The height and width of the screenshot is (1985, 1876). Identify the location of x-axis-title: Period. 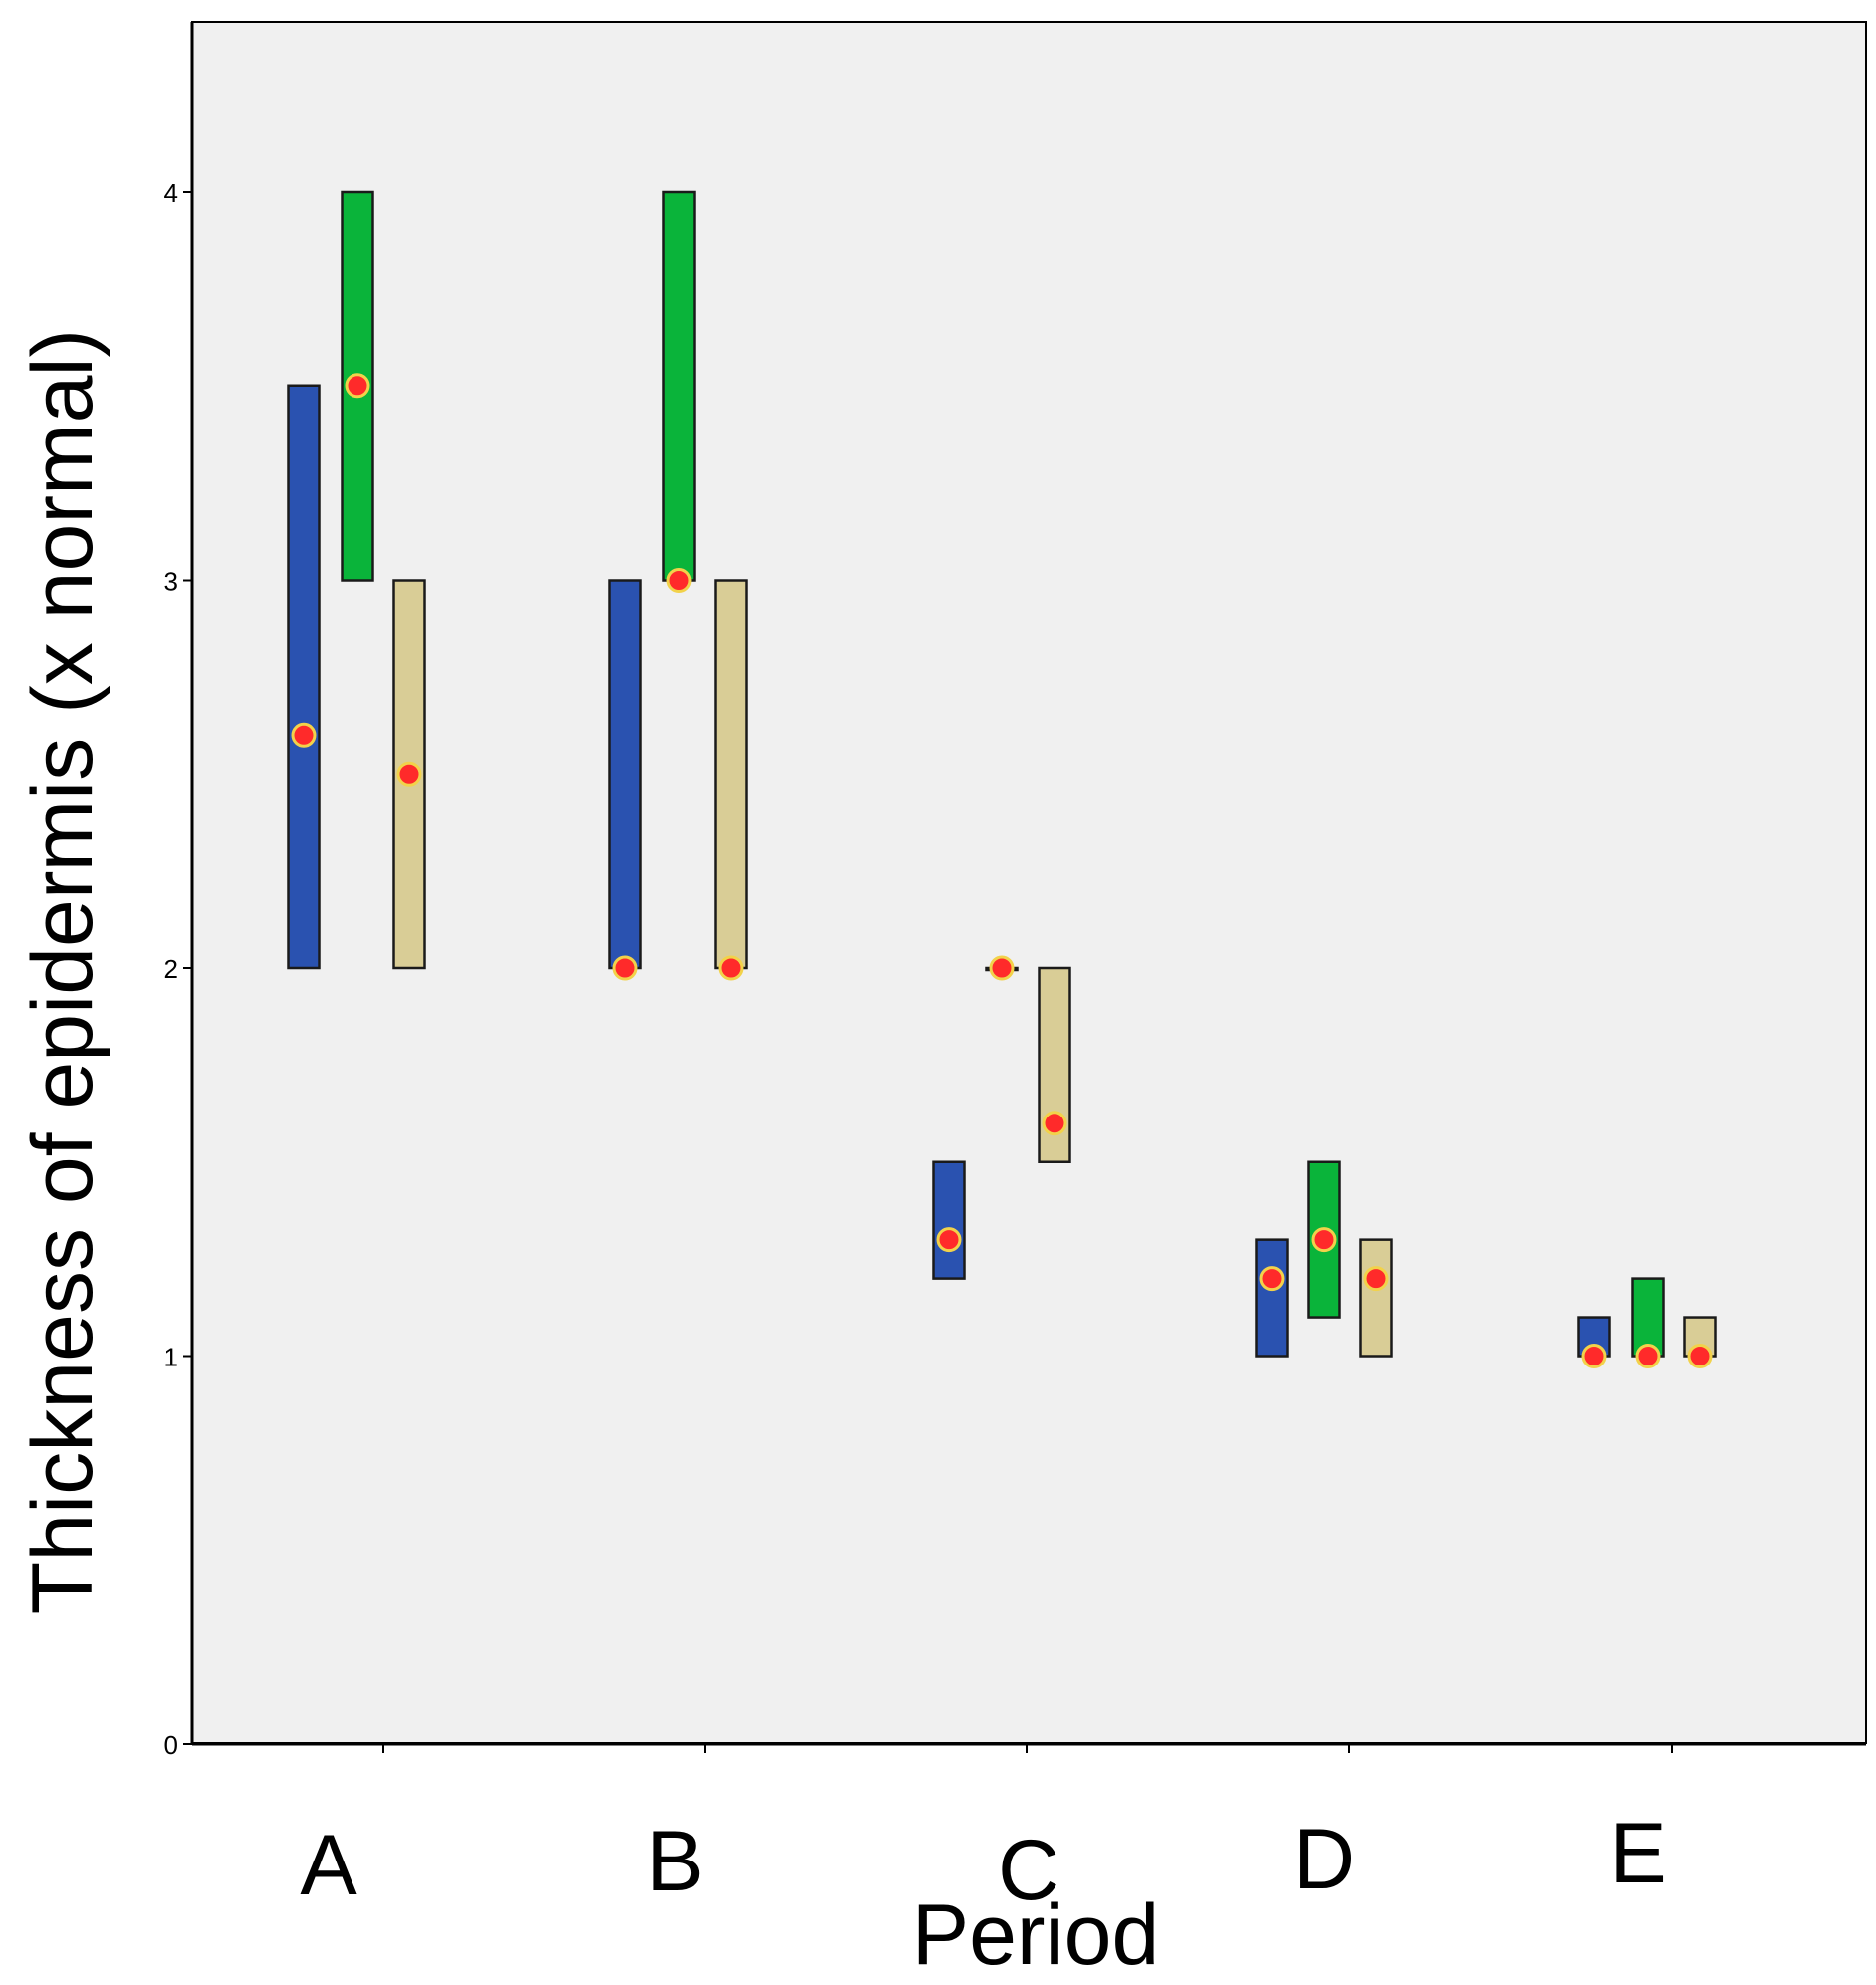
(1036, 1935).